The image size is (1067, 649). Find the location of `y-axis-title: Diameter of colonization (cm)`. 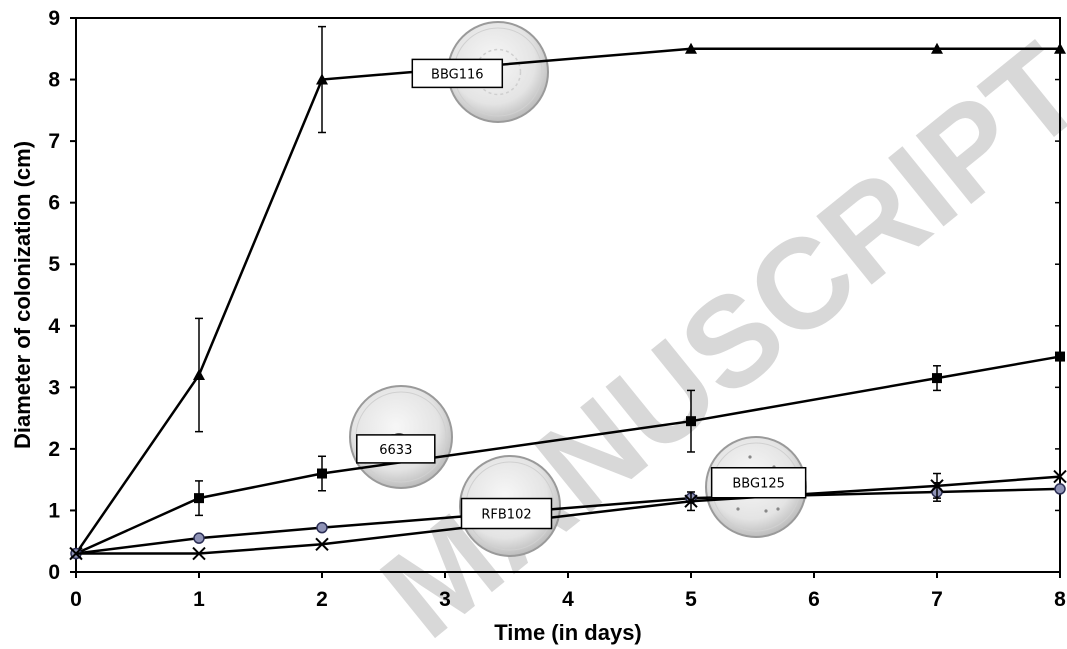

y-axis-title: Diameter of colonization (cm) is located at coordinates (22, 295).